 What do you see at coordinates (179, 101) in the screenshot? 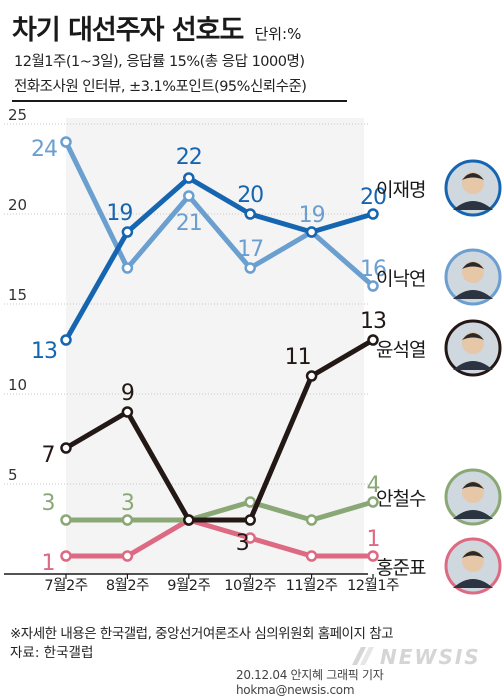
I see `header-divider` at bounding box center [179, 101].